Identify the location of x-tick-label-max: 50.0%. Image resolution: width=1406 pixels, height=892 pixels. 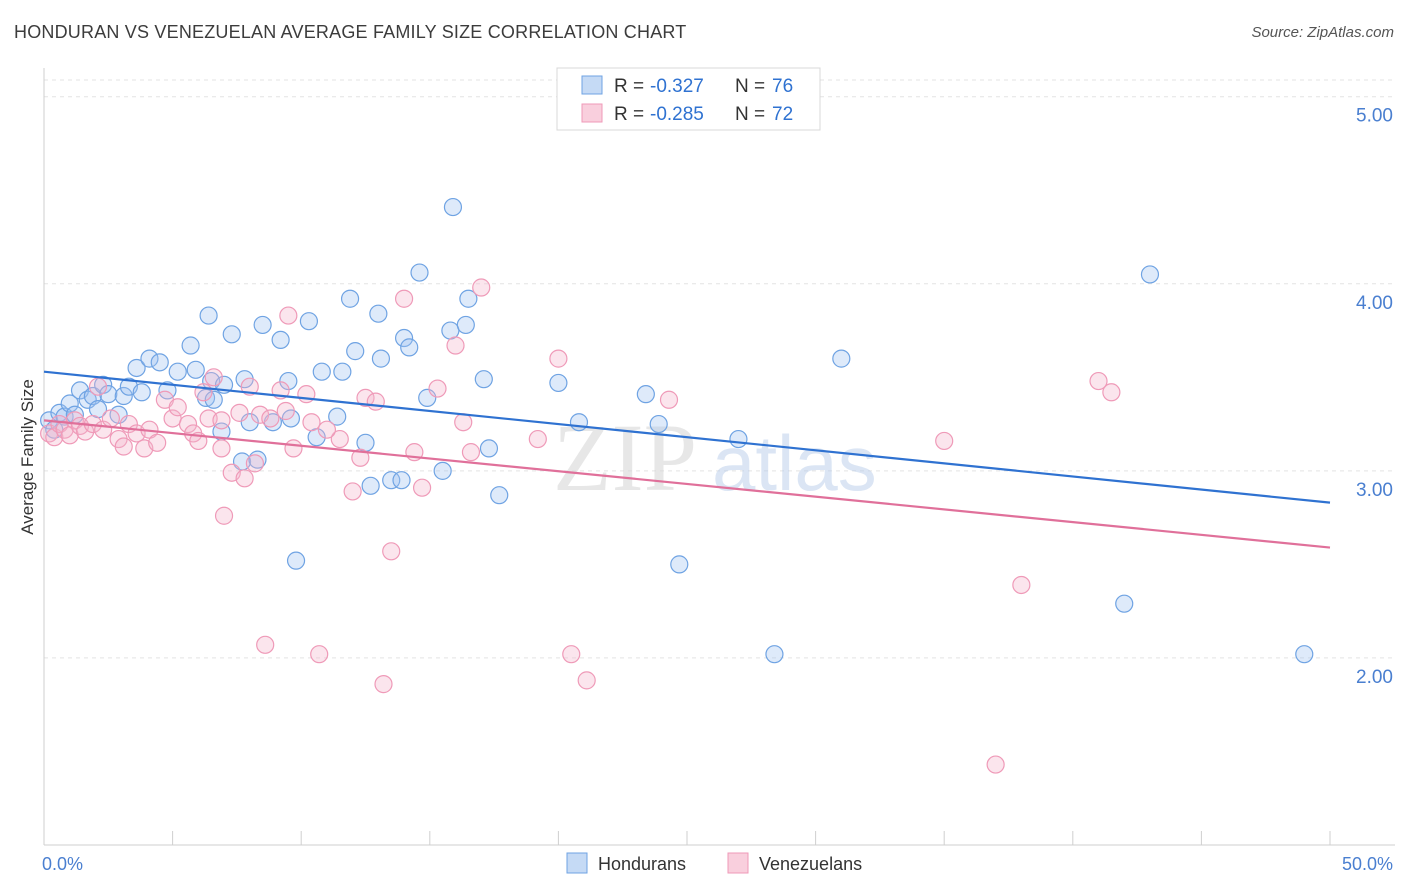
(1367, 864).